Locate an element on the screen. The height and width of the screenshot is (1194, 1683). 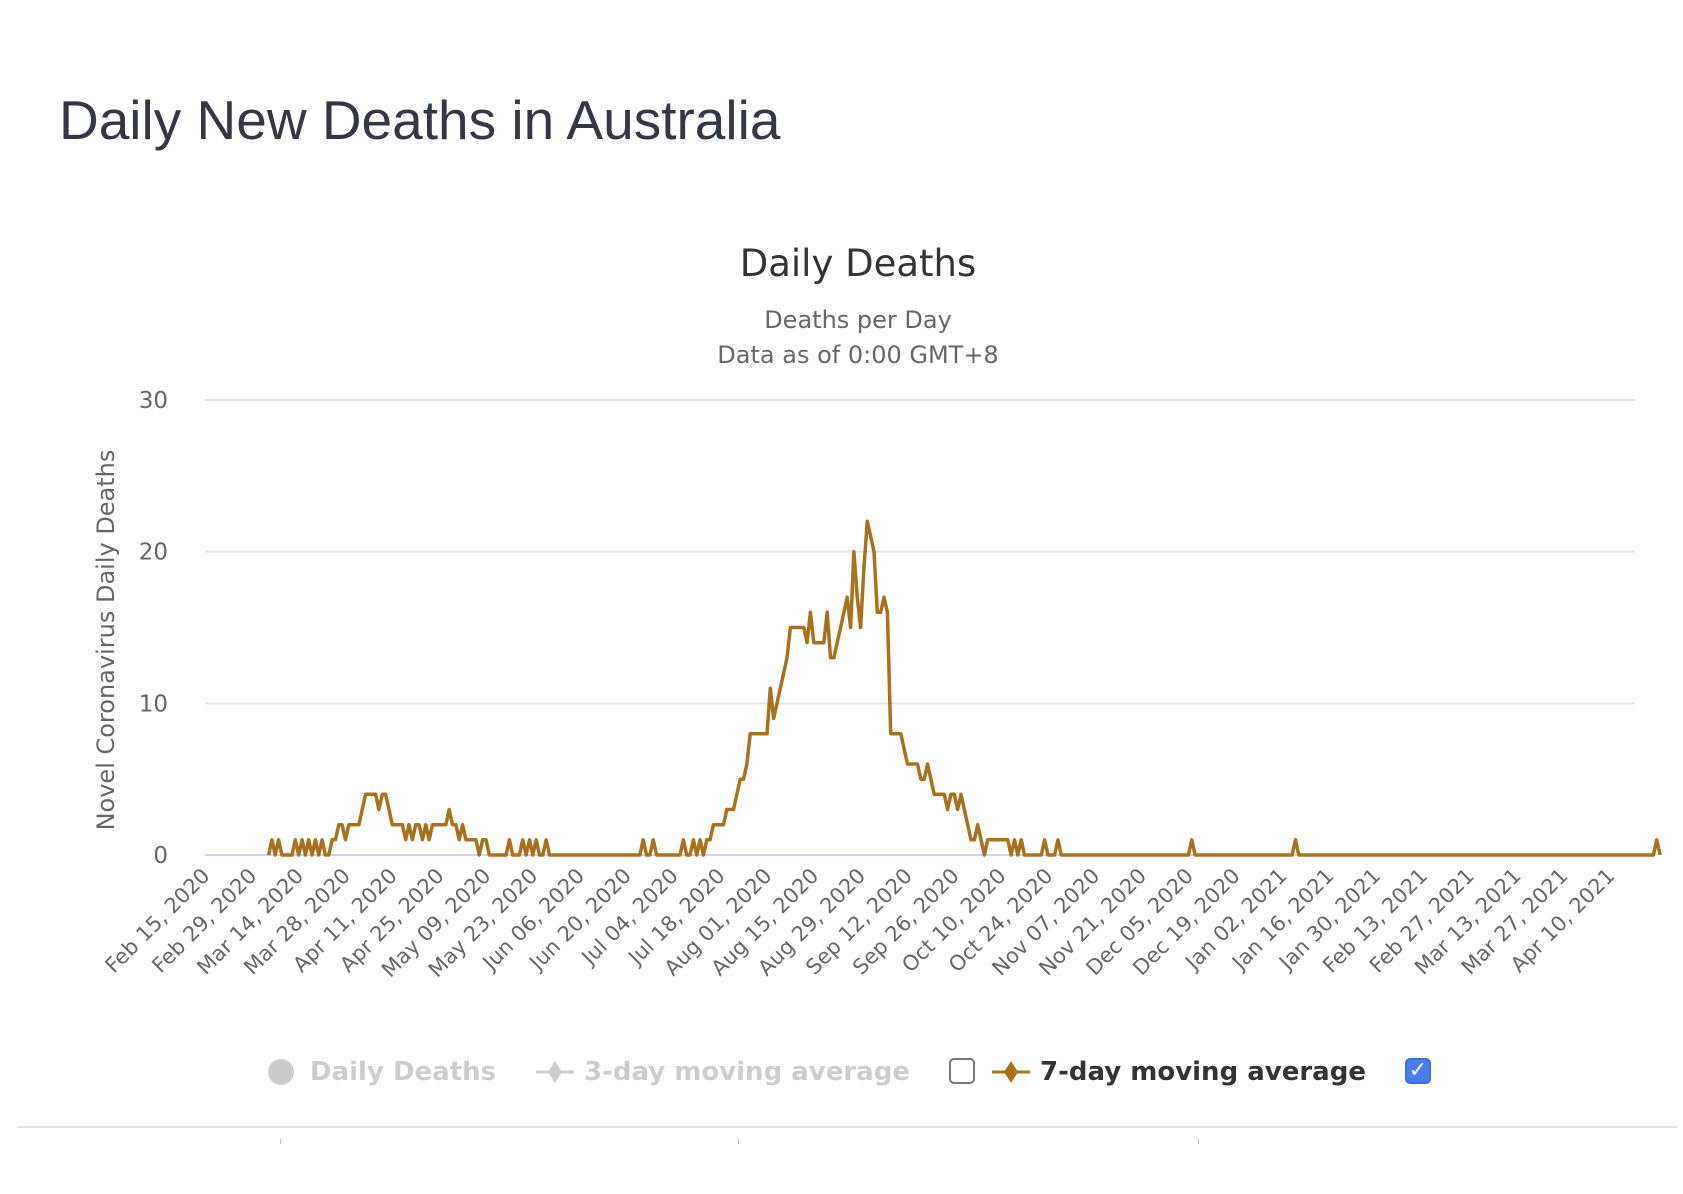
checkbox-7-day-average: ✓ is located at coordinates (1418, 1071).